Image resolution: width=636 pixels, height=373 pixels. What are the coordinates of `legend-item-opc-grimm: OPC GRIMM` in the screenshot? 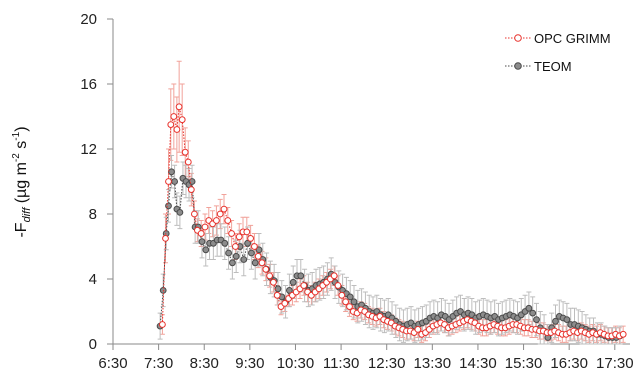 It's located at (558, 38).